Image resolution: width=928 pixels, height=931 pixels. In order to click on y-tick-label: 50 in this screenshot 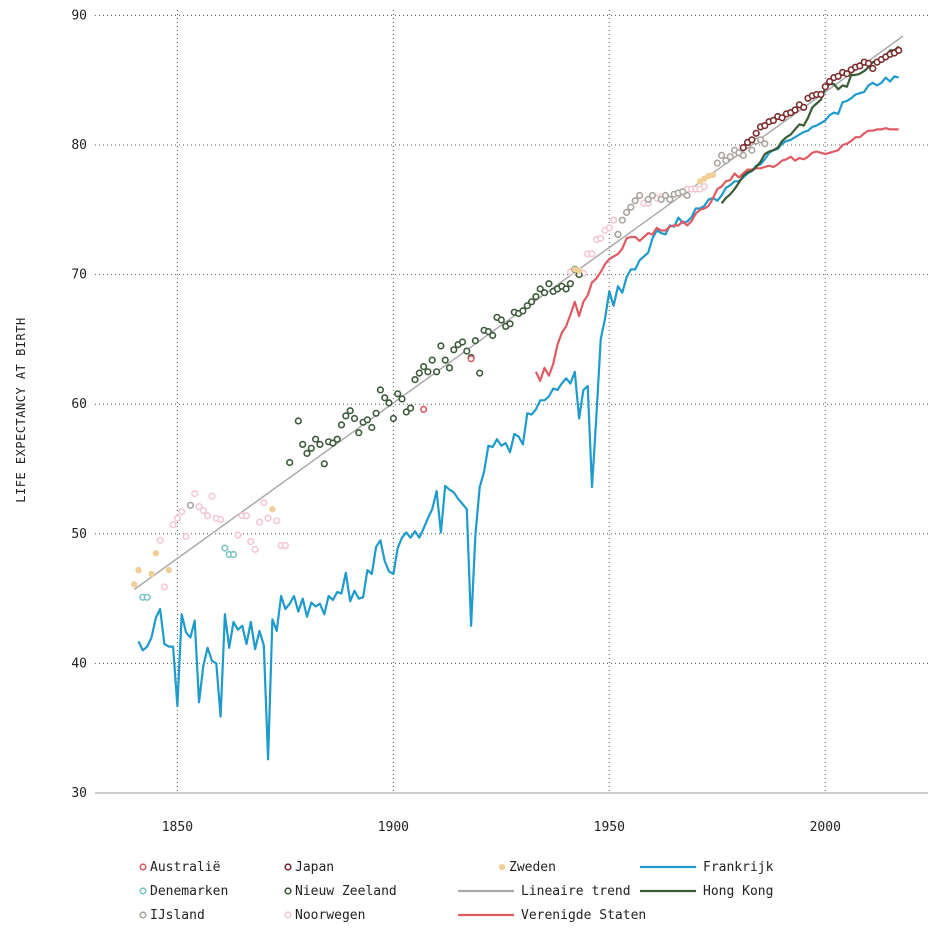, I will do `click(79, 534)`.